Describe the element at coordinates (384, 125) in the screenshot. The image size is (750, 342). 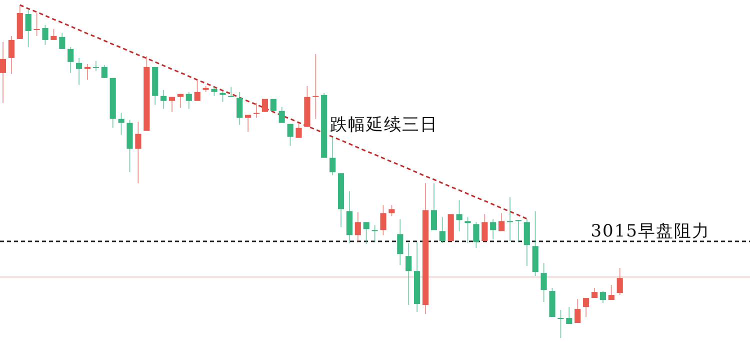
I see `annotation: 跌幅延续三日` at that location.